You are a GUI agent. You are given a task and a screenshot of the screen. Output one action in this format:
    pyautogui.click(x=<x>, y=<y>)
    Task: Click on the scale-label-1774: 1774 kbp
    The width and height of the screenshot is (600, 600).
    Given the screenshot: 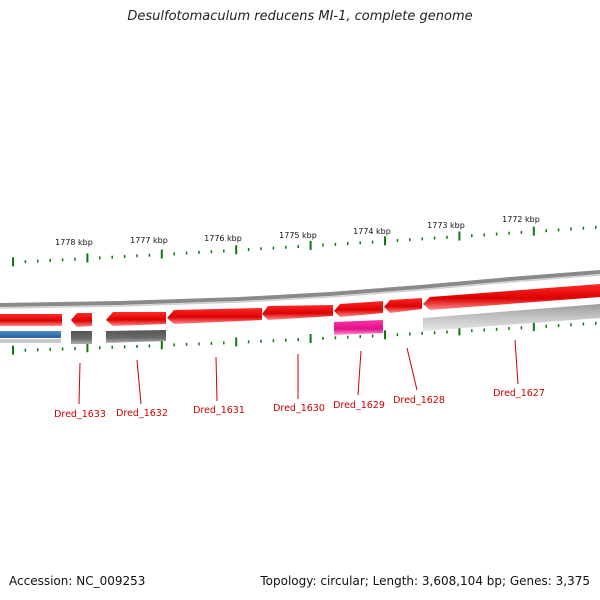 What is the action you would take?
    pyautogui.click(x=372, y=231)
    